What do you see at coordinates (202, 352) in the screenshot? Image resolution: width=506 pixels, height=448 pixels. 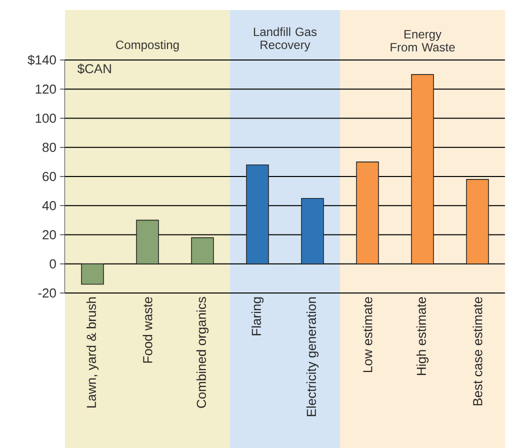 I see `x-tick-label: Combined organics` at bounding box center [202, 352].